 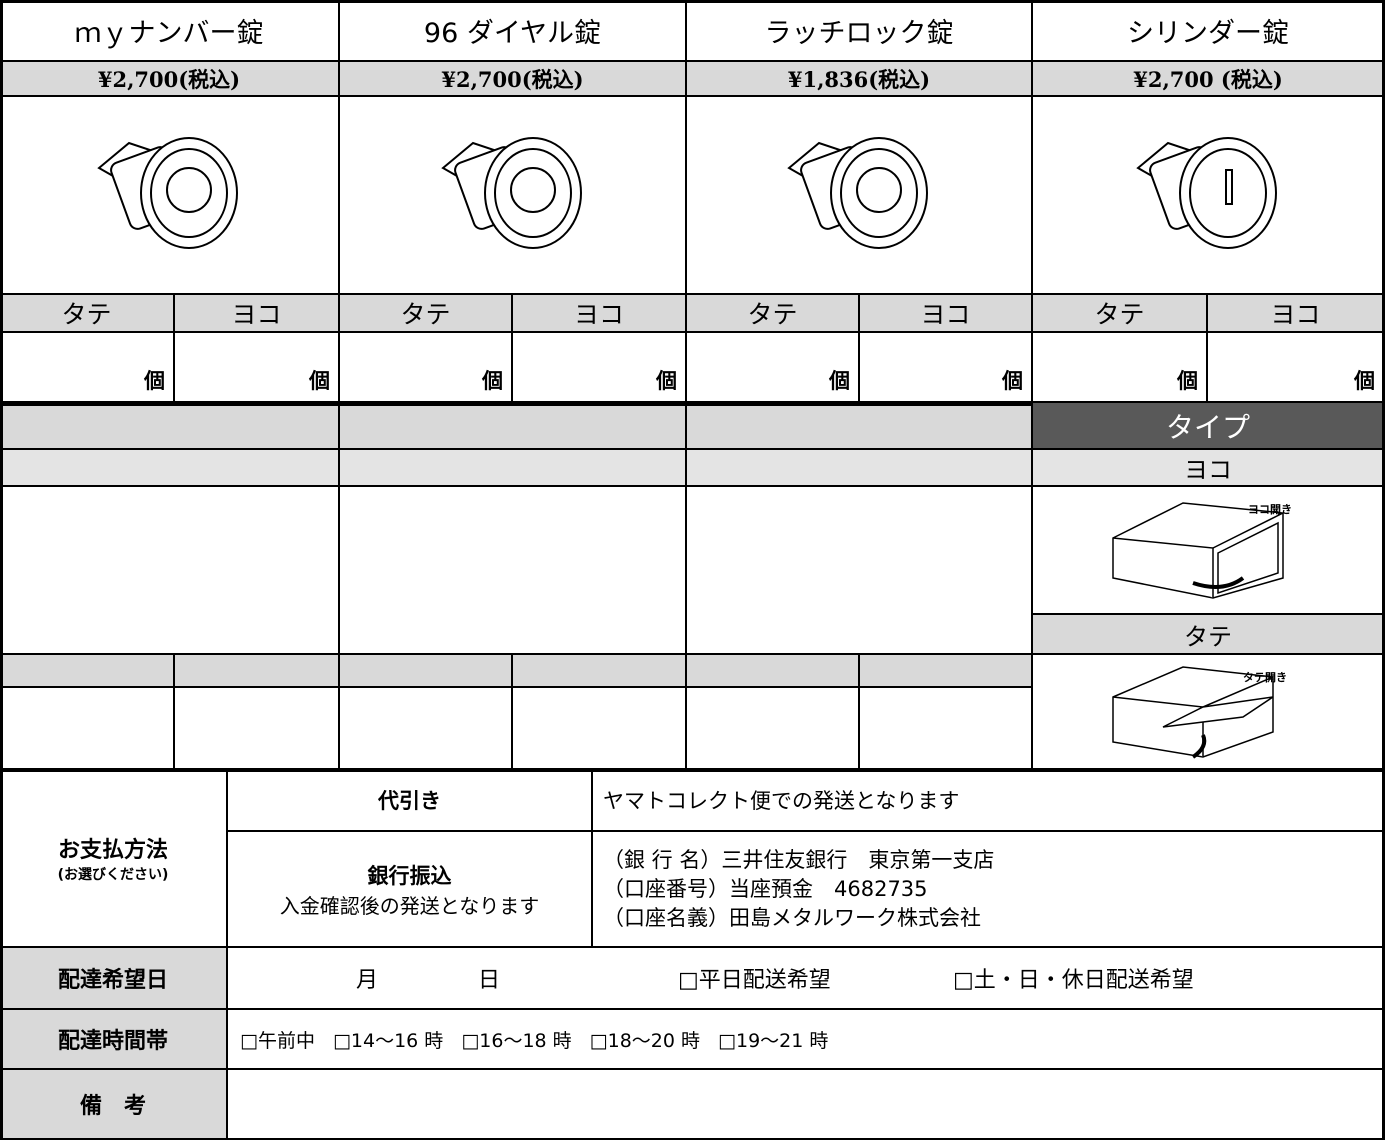 What do you see at coordinates (1073, 980) in the screenshot?
I see `delivery-date-item: □土・日・休日配送希望` at bounding box center [1073, 980].